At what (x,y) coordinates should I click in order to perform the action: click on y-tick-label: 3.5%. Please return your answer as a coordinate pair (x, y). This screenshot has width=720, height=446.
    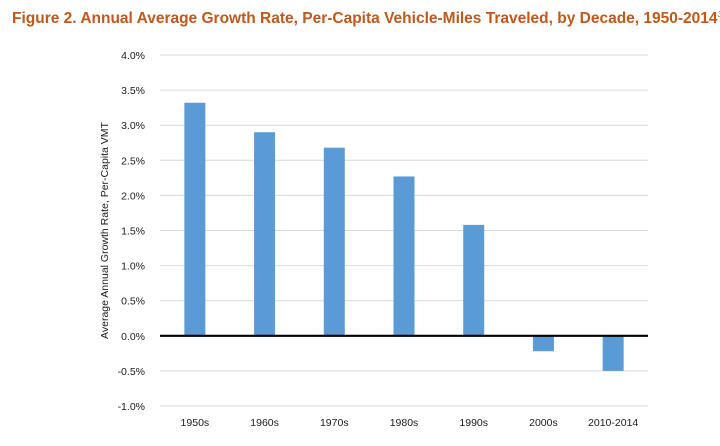
    Looking at the image, I should click on (133, 91).